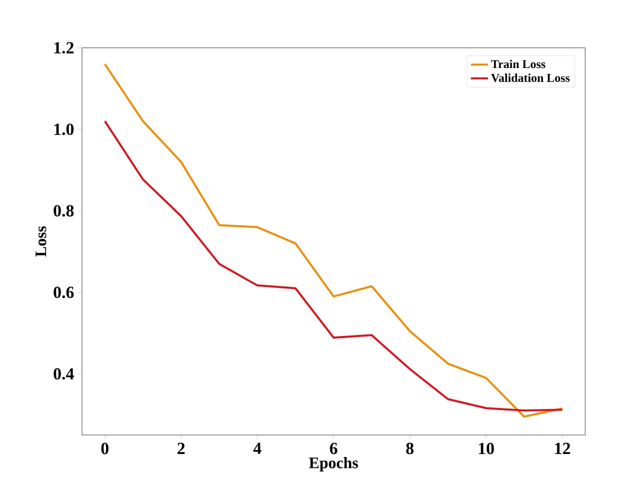 The height and width of the screenshot is (495, 632). I want to click on x-tick-label: 8, so click(410, 448).